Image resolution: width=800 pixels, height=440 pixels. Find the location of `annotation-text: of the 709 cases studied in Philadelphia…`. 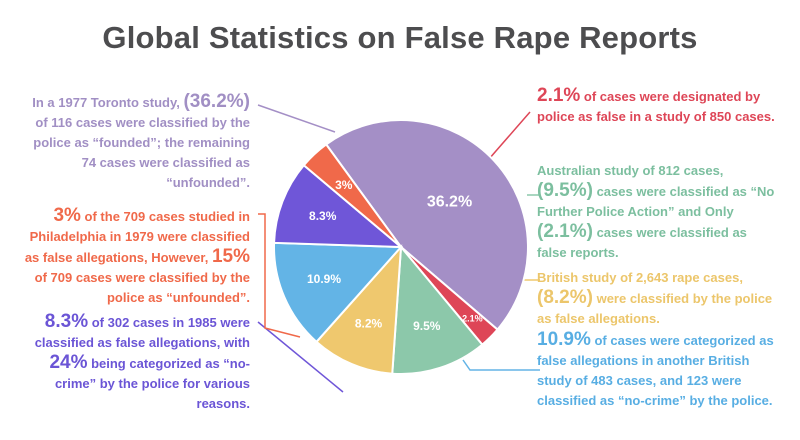

annotation-text: of the 709 cases studied in Philadelphia… is located at coordinates (137, 237).